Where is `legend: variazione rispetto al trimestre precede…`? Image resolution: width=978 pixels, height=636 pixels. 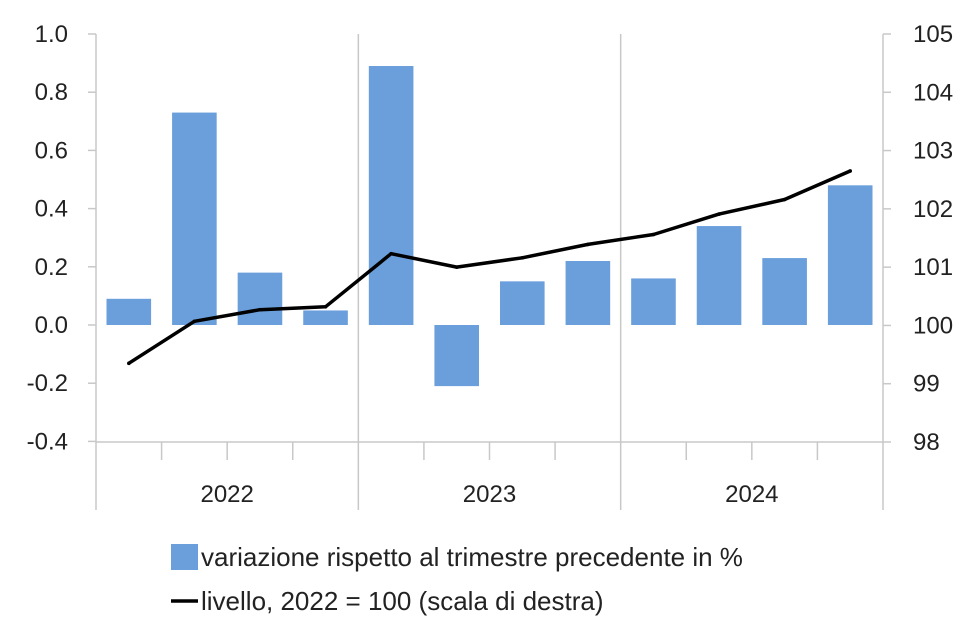
legend: variazione rispetto al trimestre precede… is located at coordinates (457, 579).